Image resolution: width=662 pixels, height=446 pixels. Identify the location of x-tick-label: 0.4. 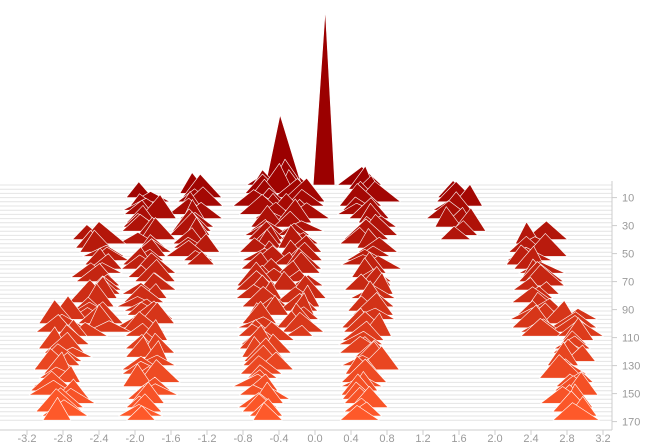
(350, 439).